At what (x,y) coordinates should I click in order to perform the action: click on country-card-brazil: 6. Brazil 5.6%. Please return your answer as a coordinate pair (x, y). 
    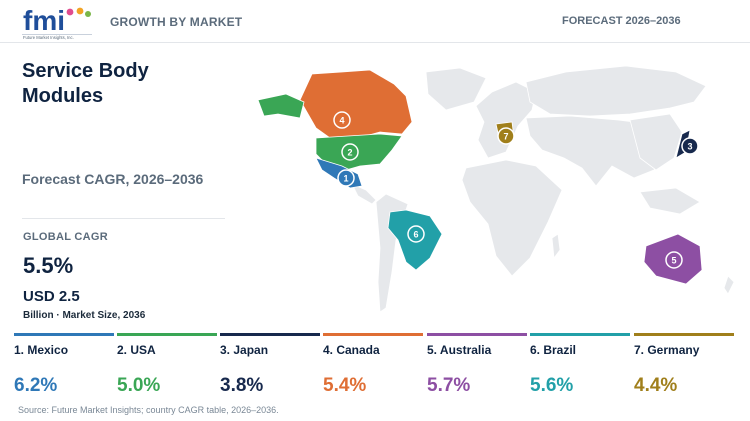
    Looking at the image, I should click on (580, 366).